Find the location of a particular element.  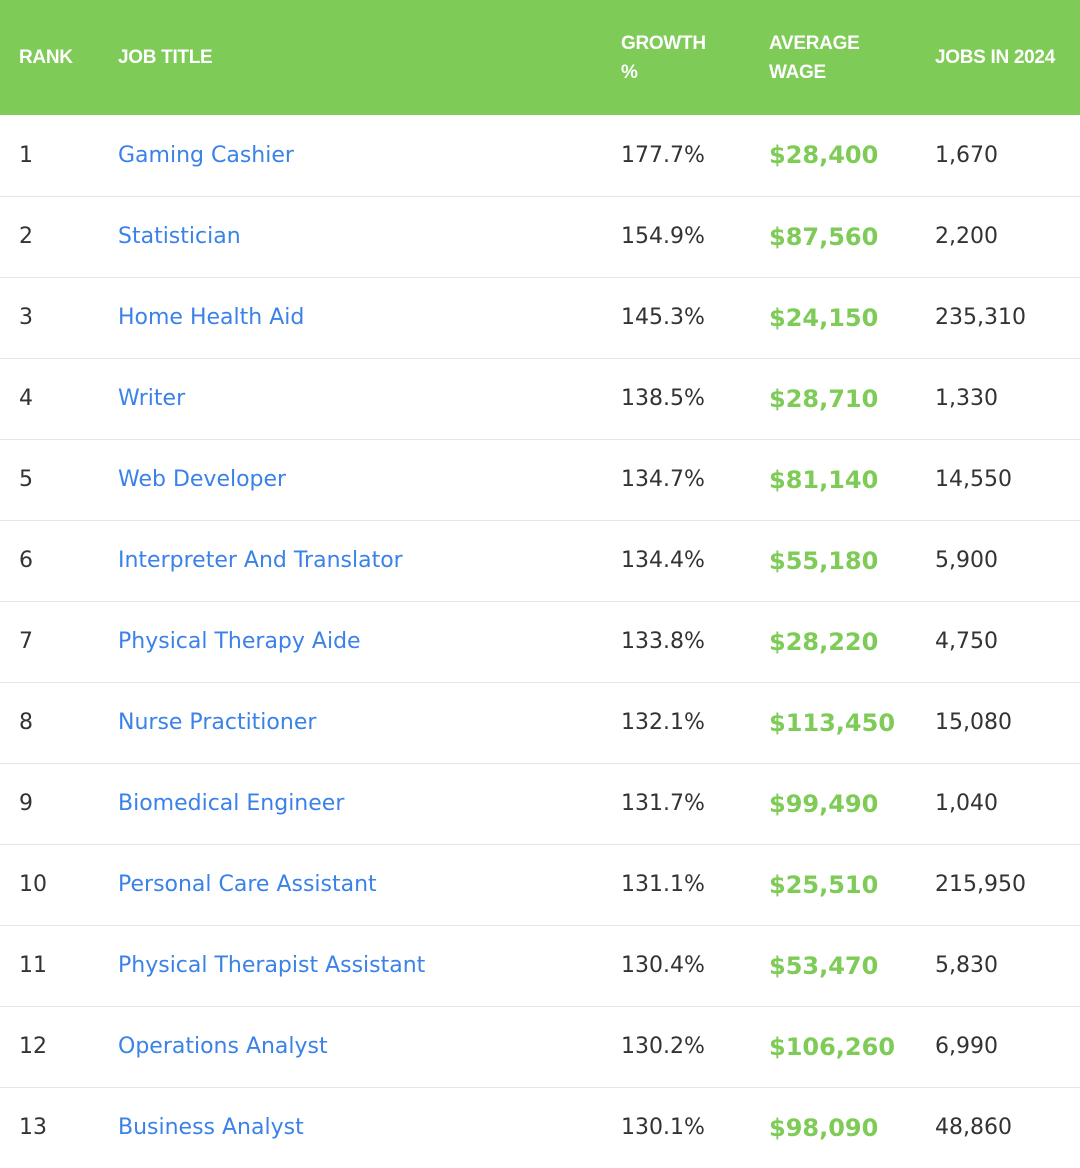

rank-cell: 11 is located at coordinates (33, 965).